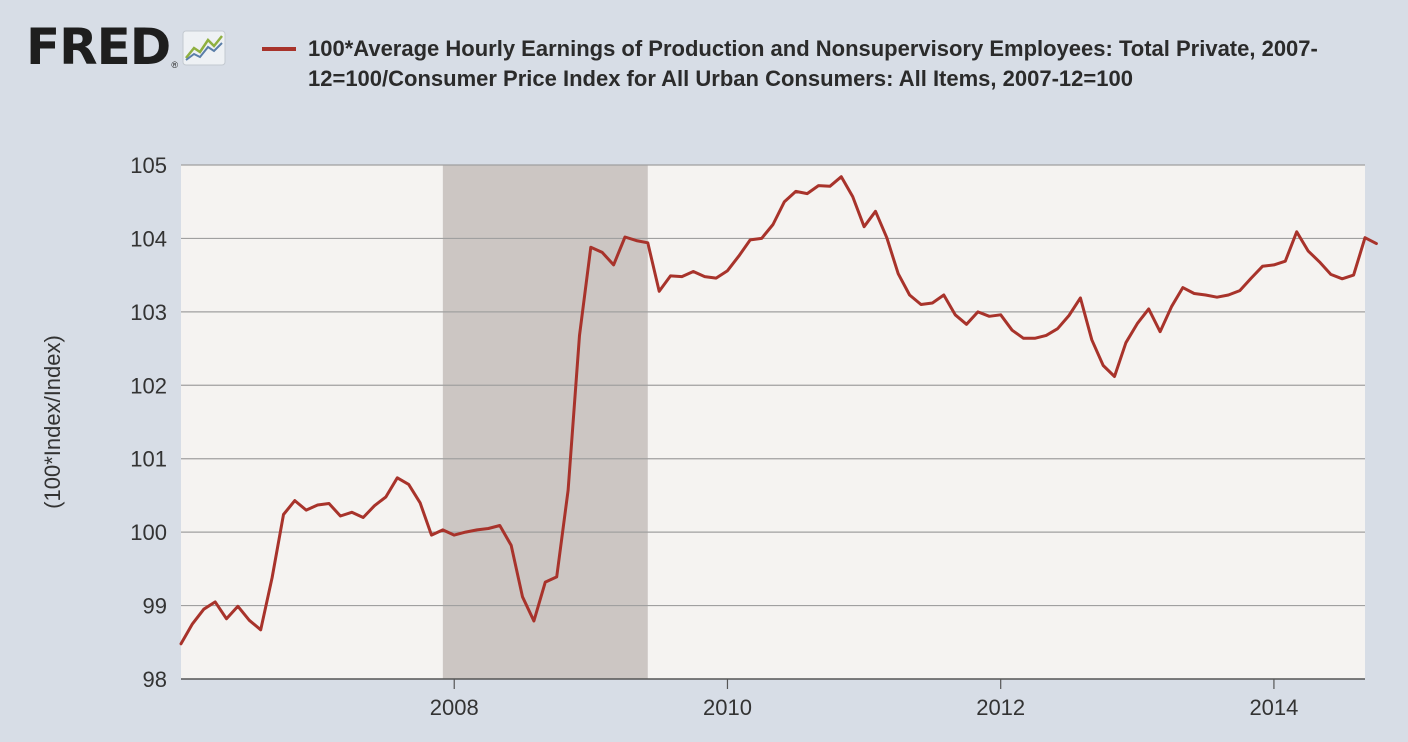  Describe the element at coordinates (148, 238) in the screenshot. I see `y-tick-label: 104` at that location.